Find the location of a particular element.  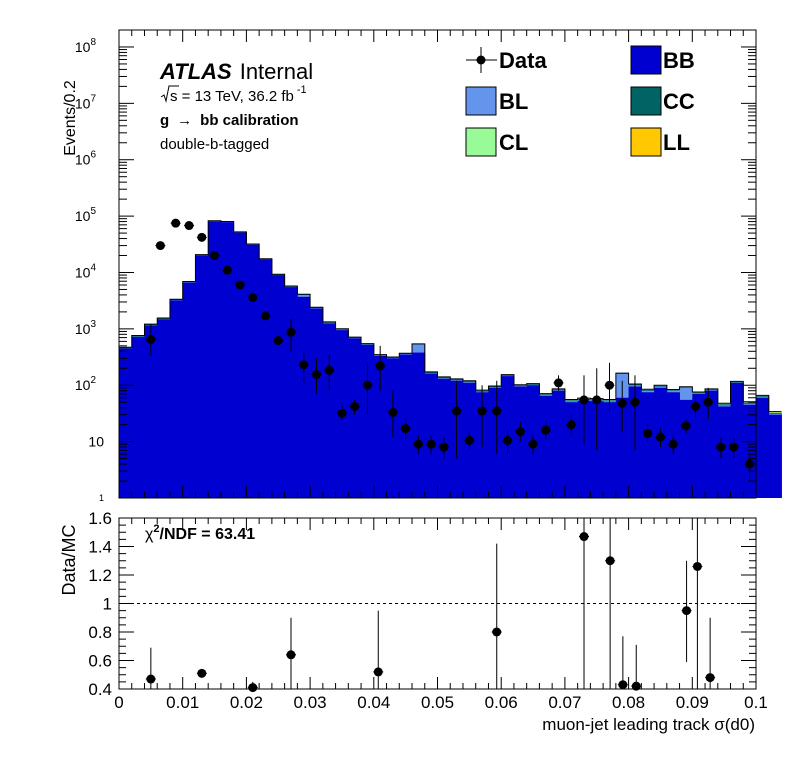

ratio-y-tick-label-0: 1.6 is located at coordinates (100, 518).